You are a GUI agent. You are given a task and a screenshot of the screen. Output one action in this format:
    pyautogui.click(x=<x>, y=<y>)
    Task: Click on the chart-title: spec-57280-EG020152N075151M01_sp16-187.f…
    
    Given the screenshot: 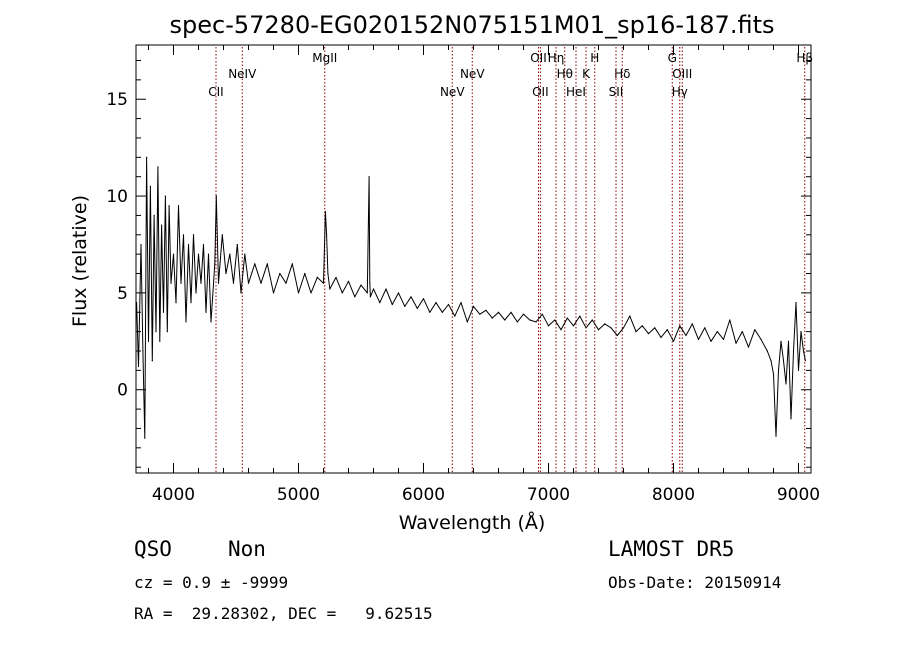 What is the action you would take?
    pyautogui.click(x=472, y=25)
    